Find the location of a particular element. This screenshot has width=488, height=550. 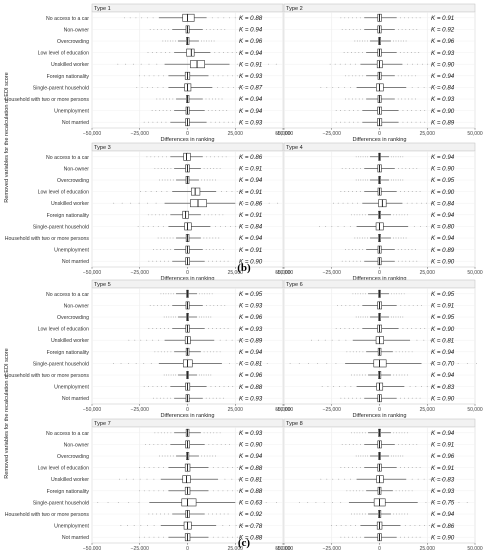

x-axis-title: Differences in ranking is located at coordinates (188, 140).